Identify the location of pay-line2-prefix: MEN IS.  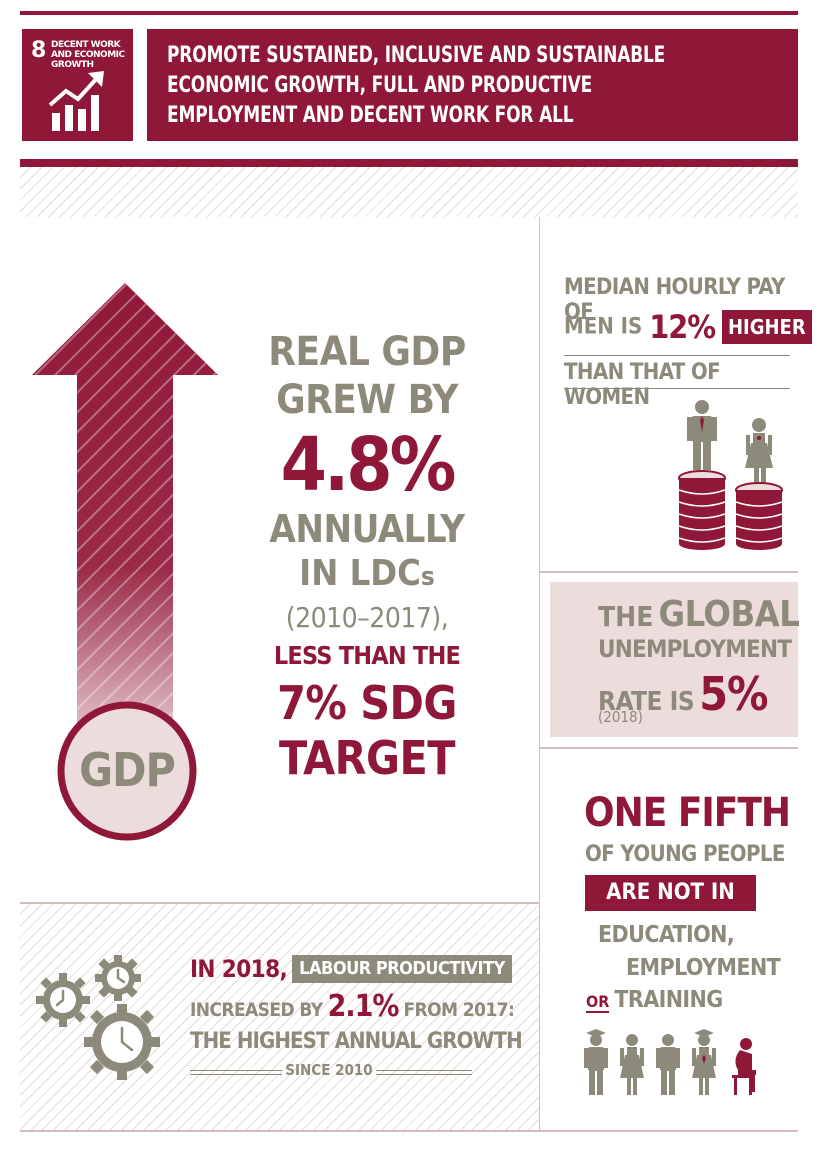
(603, 327).